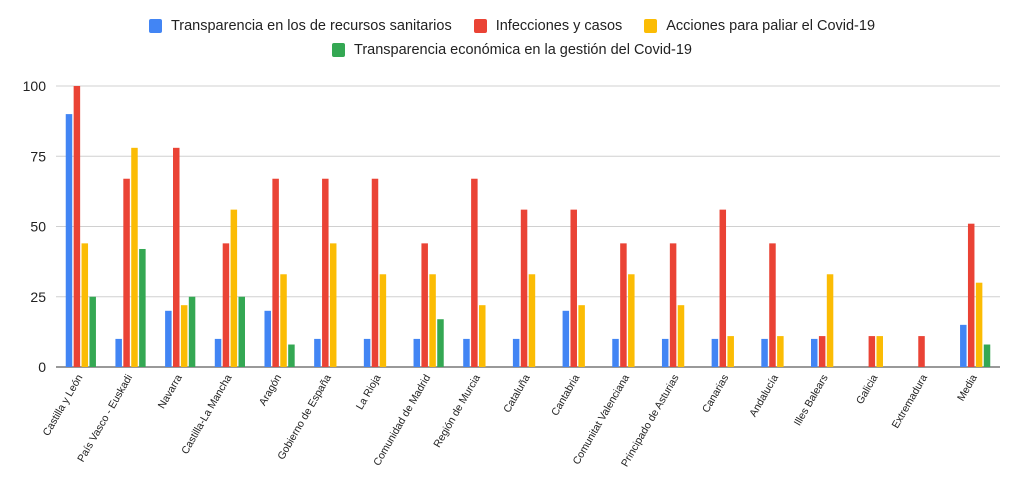  What do you see at coordinates (42, 367) in the screenshot?
I see `y-tick-label: 0` at bounding box center [42, 367].